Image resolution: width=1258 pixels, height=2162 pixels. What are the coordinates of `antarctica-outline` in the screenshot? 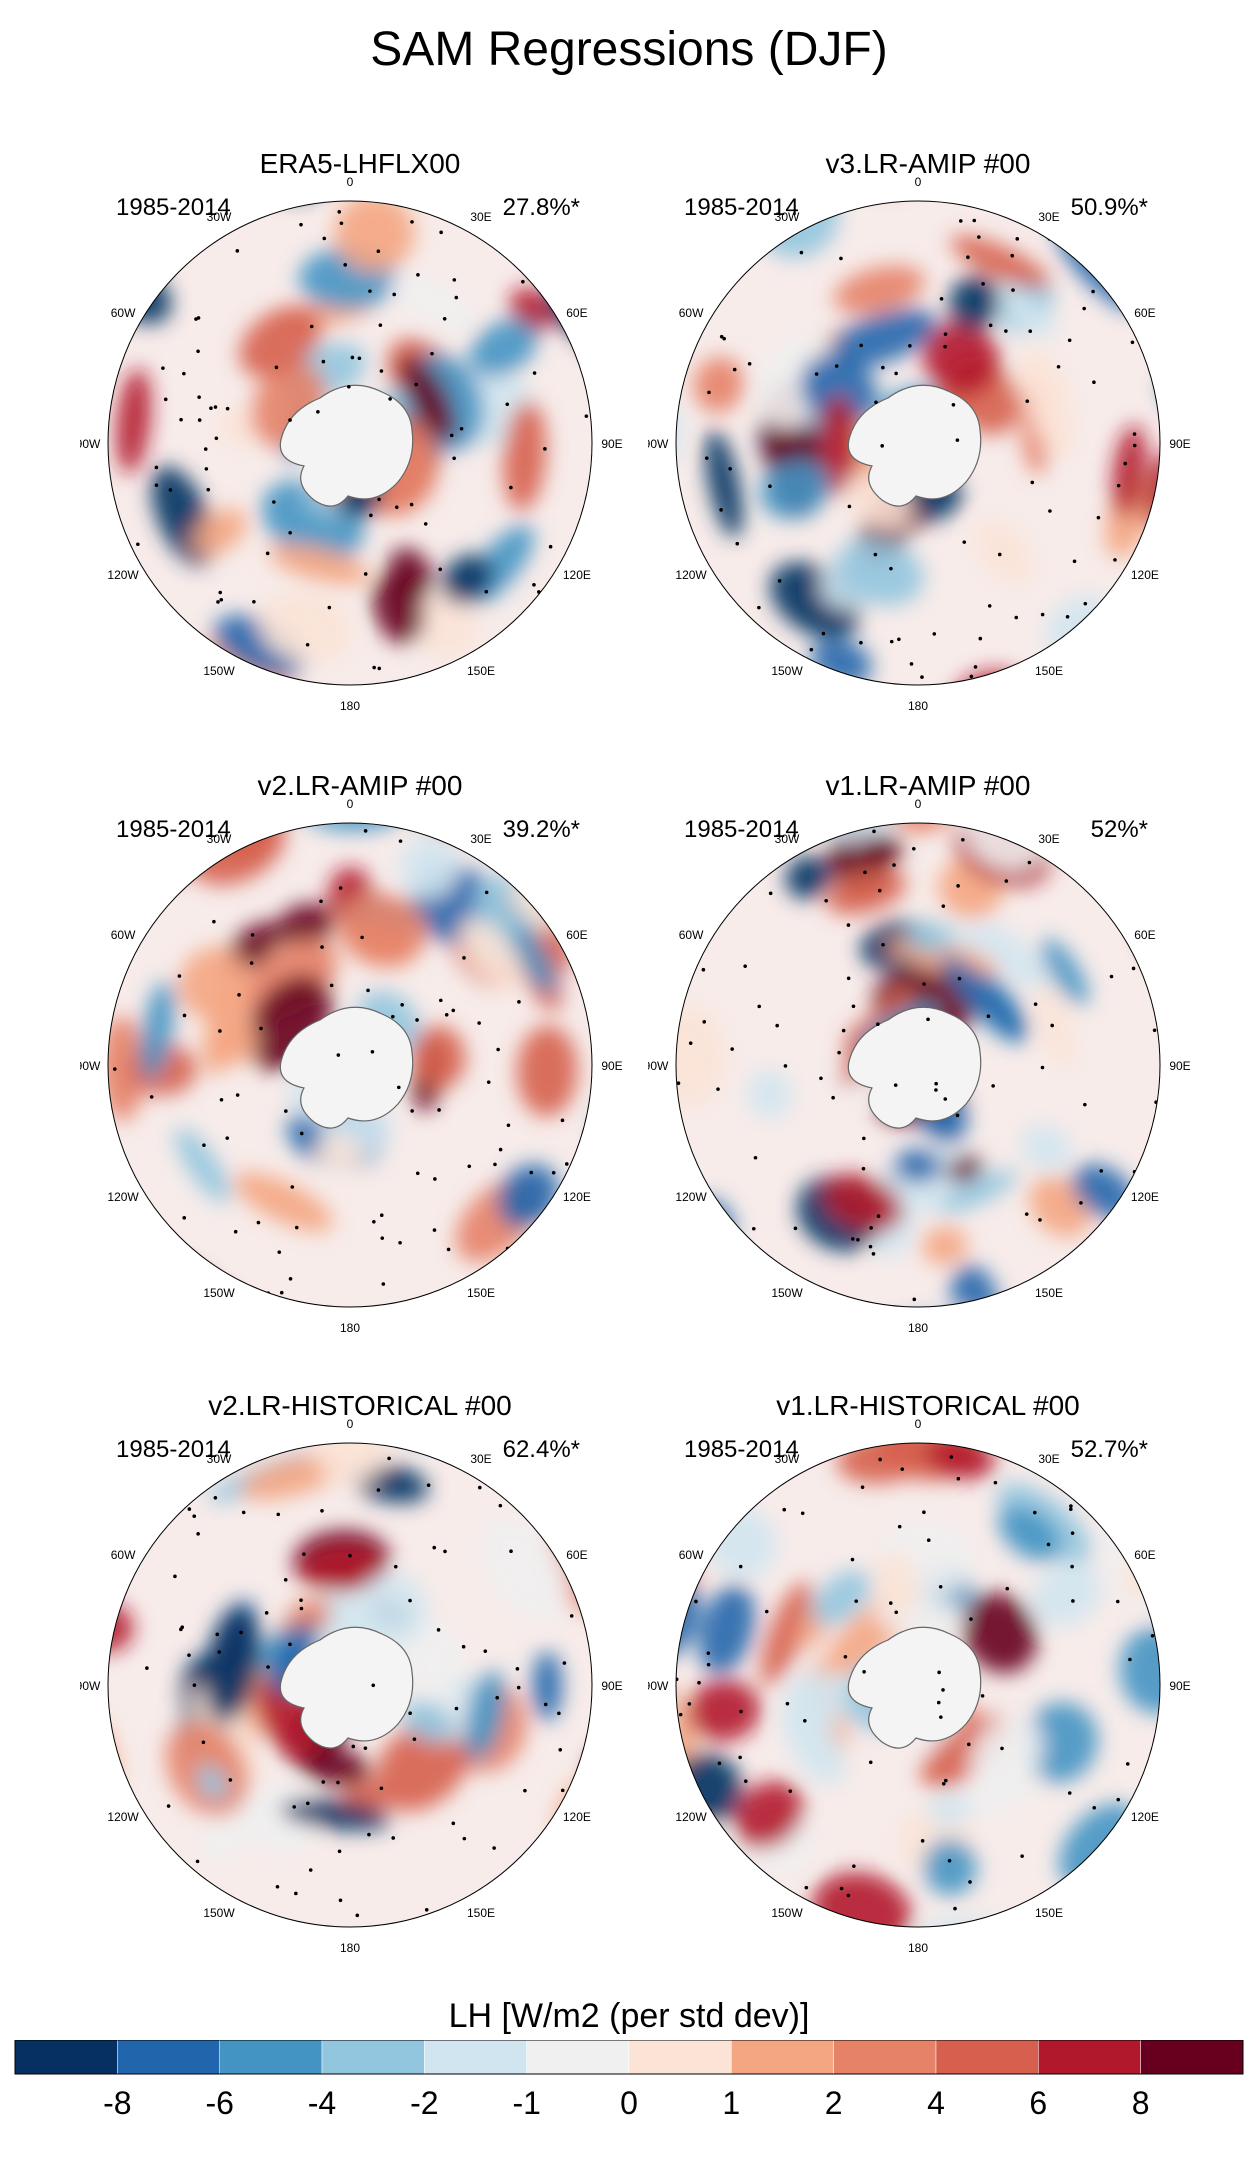 It's located at (914, 1687).